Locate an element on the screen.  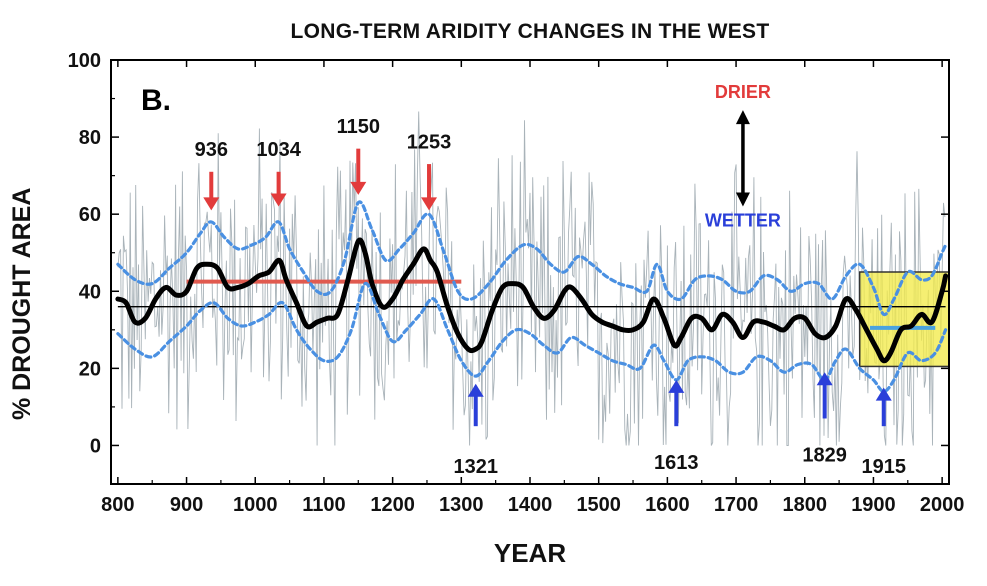
x-axis-label: YEAR is located at coordinates (530, 553).